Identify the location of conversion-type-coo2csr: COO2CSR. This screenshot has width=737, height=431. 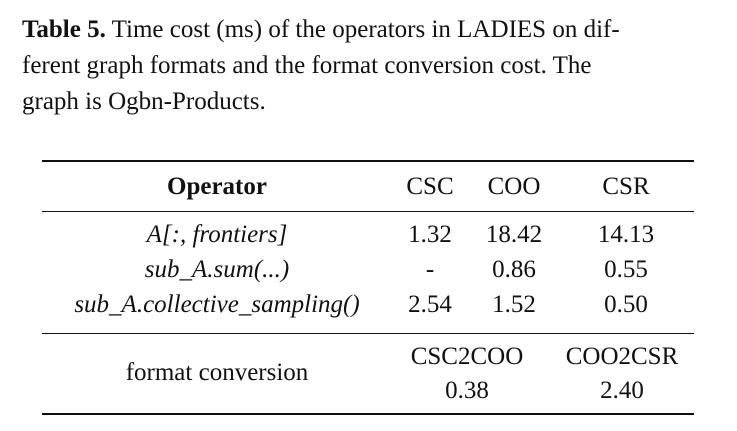
(622, 356).